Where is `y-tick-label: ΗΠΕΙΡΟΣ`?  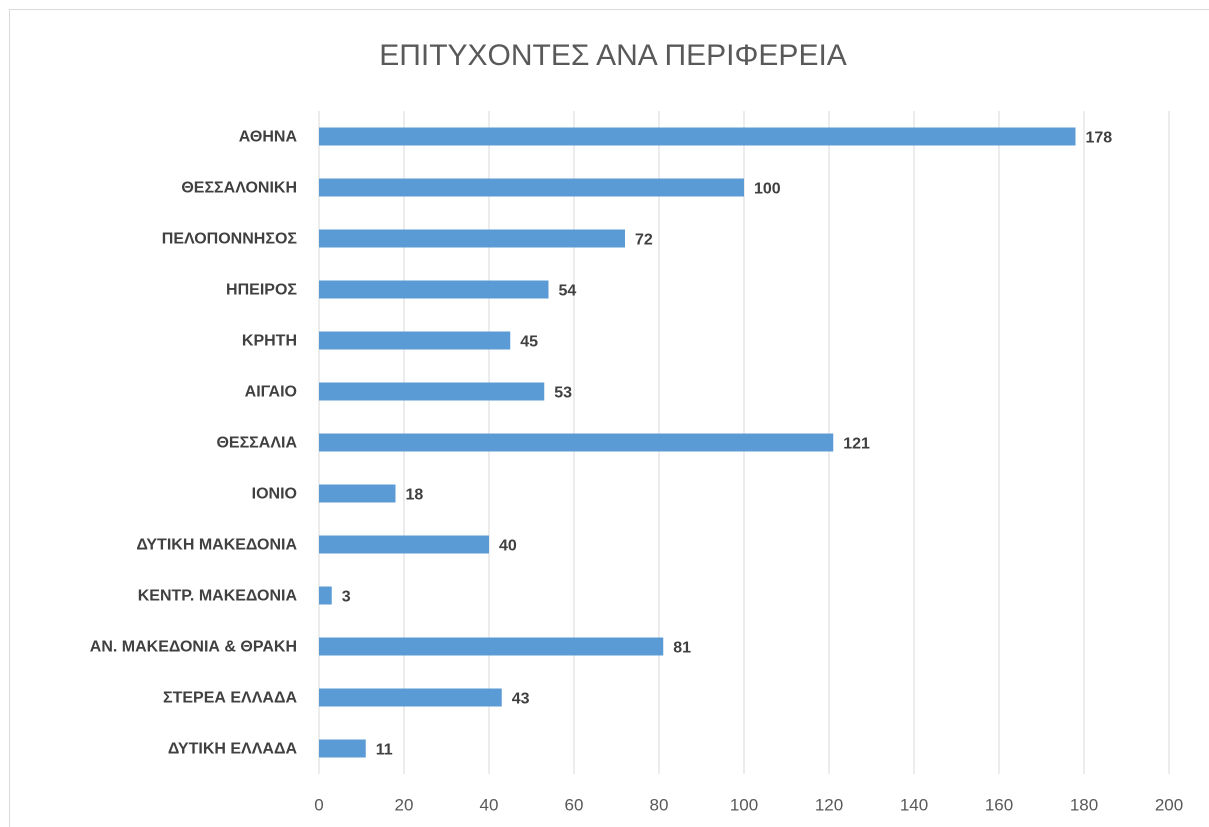 y-tick-label: ΗΠΕΙΡΟΣ is located at coordinates (261, 290).